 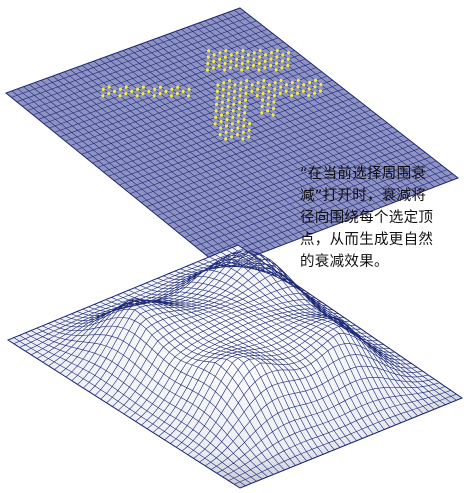 I want to click on selected-vertices, so click(x=212, y=94).